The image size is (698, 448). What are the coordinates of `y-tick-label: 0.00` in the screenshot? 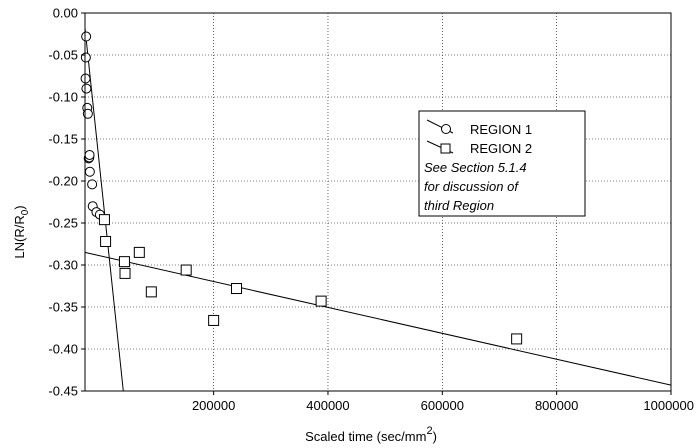 It's located at (65, 13).